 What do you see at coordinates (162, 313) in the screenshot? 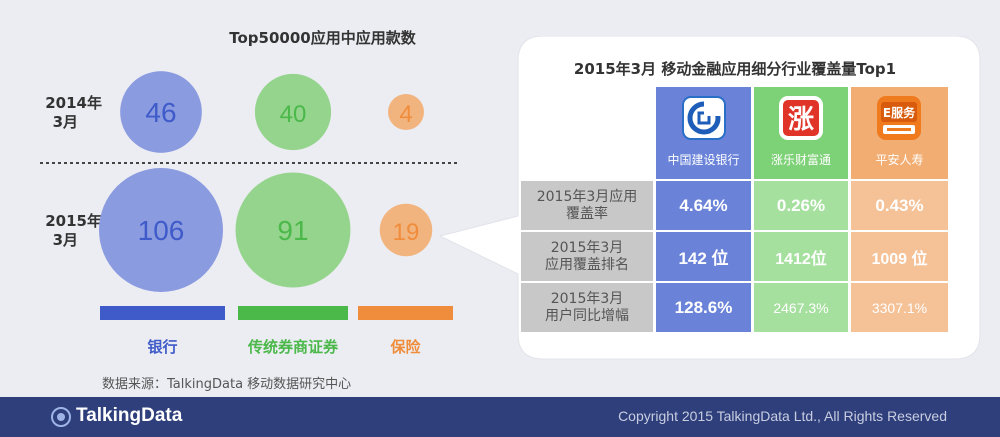
I see `legend-bar-bank` at bounding box center [162, 313].